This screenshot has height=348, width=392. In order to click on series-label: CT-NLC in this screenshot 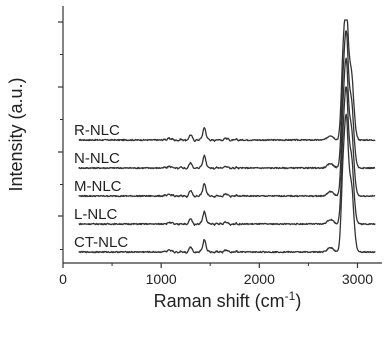, I will do `click(101, 242)`.